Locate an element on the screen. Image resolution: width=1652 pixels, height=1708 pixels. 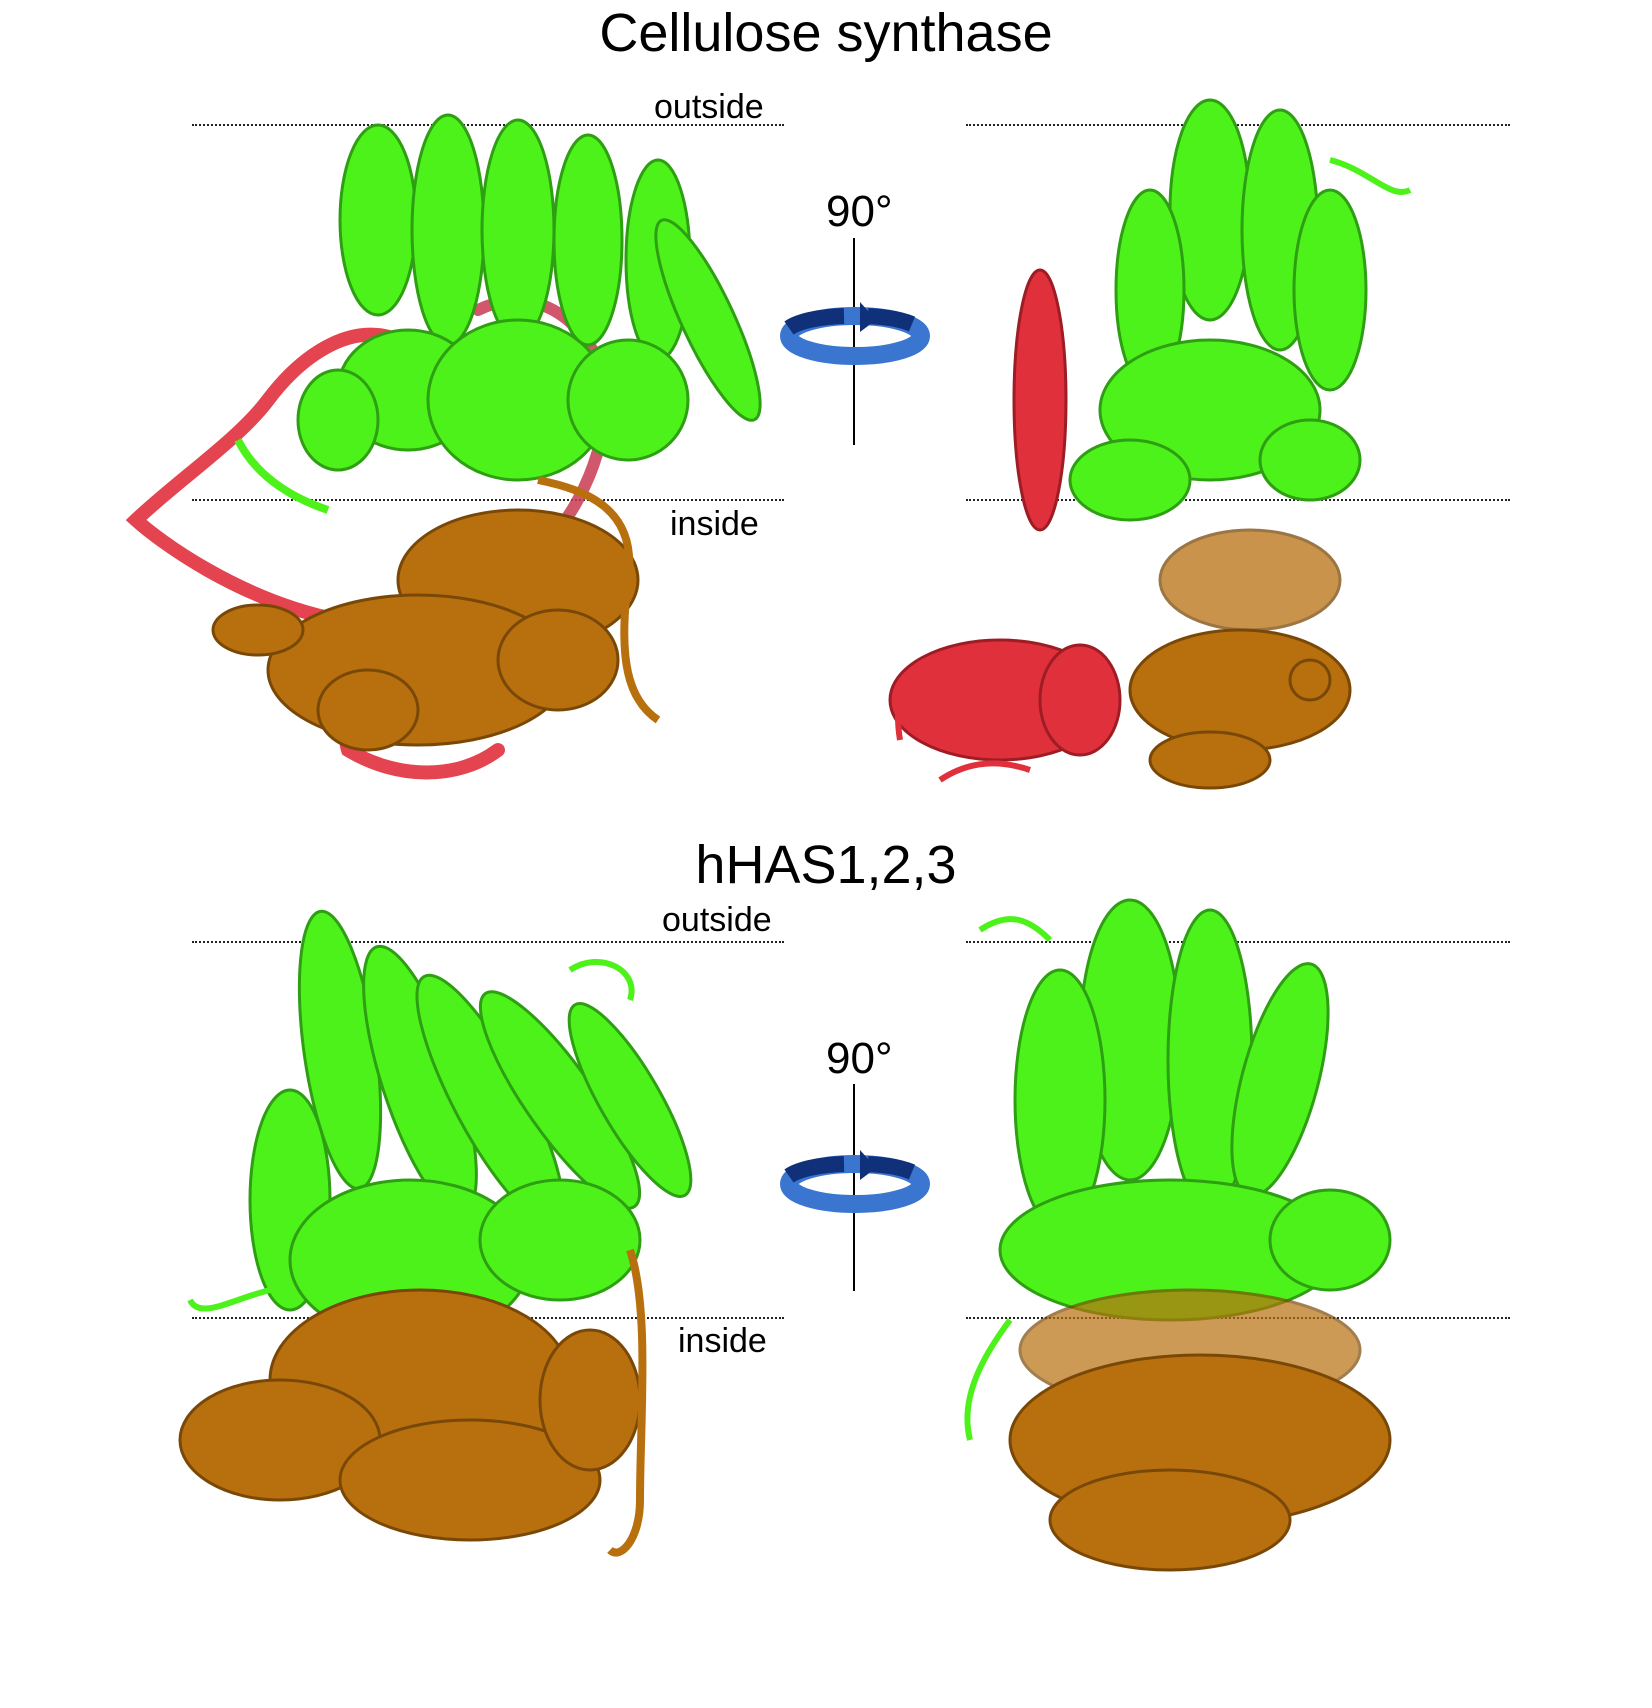
outside-label-top: outside is located at coordinates (709, 107).